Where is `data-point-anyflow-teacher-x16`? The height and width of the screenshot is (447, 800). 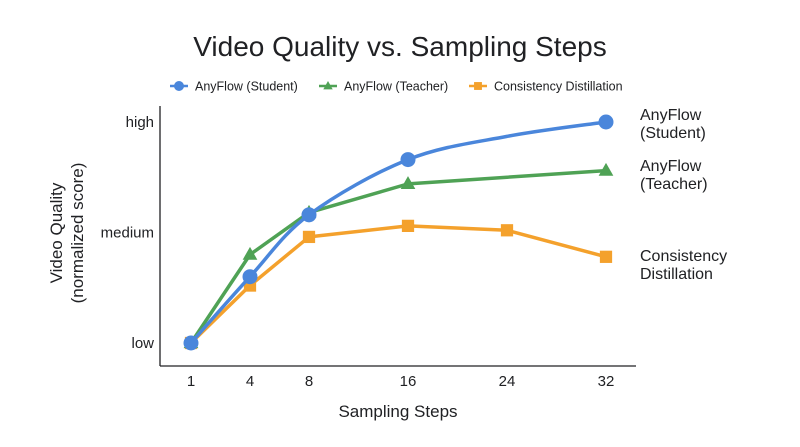
data-point-anyflow-teacher-x16 is located at coordinates (408, 183).